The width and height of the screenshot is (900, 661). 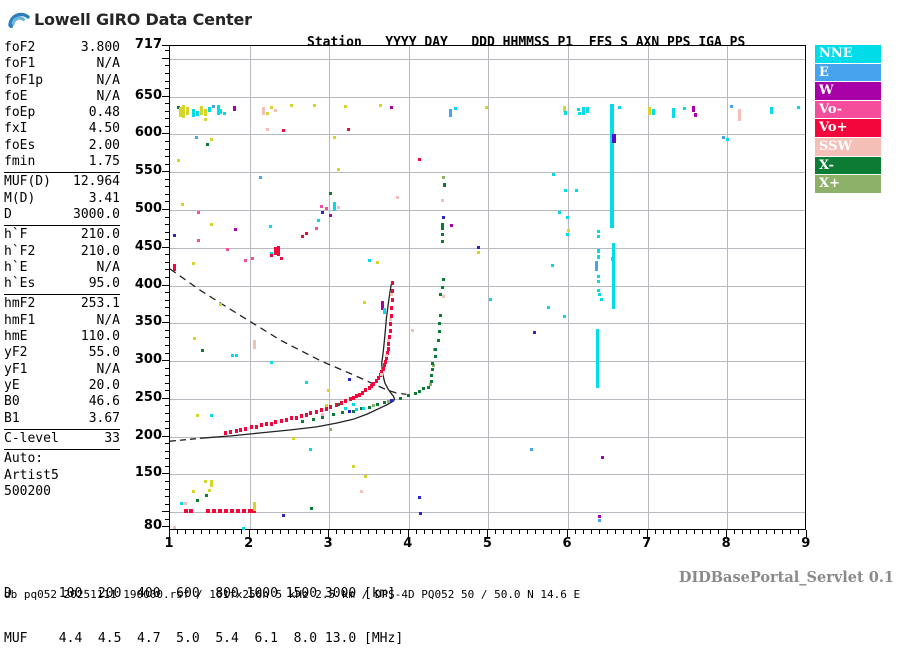 I want to click on param-label: foF1p, so click(x=24, y=80).